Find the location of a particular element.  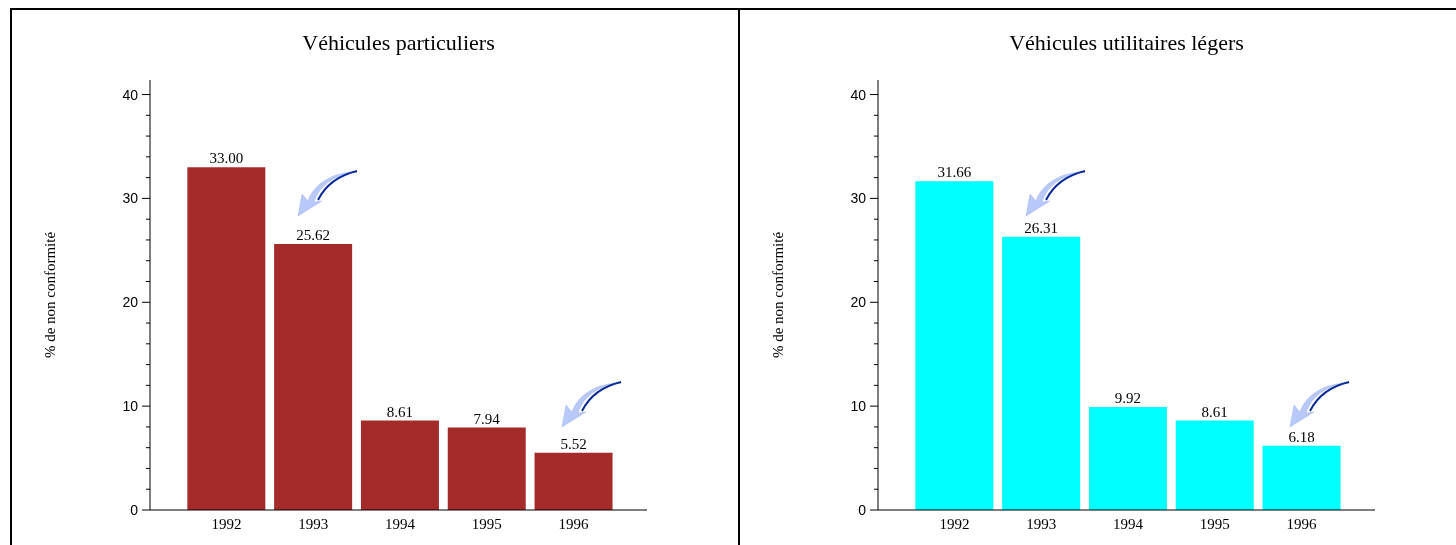

data-label: 9.92 is located at coordinates (1128, 397).